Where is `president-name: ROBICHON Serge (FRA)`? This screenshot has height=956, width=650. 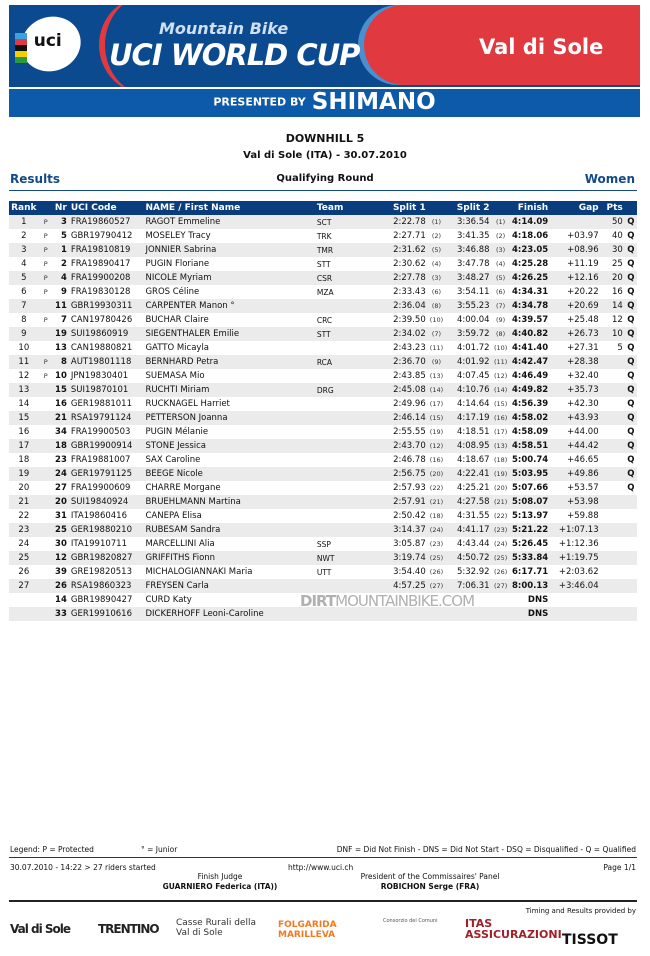 president-name: ROBICHON Serge (FRA) is located at coordinates (430, 886).